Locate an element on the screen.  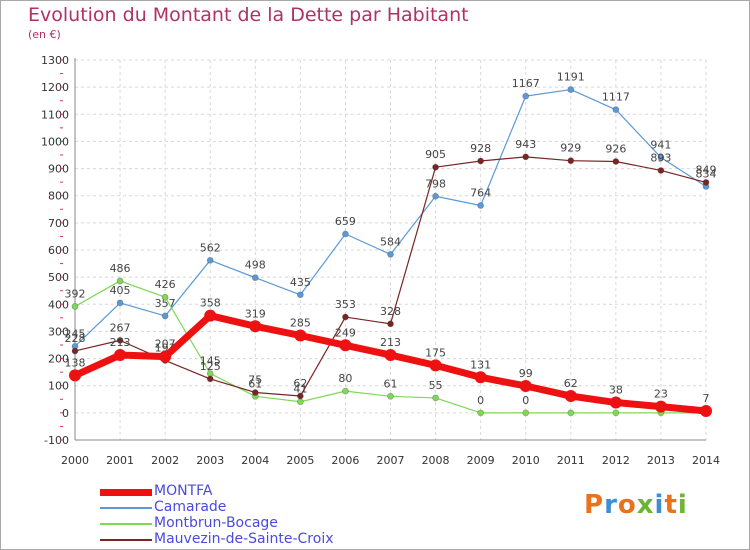
x-tick-label: 2001 is located at coordinates (120, 460).